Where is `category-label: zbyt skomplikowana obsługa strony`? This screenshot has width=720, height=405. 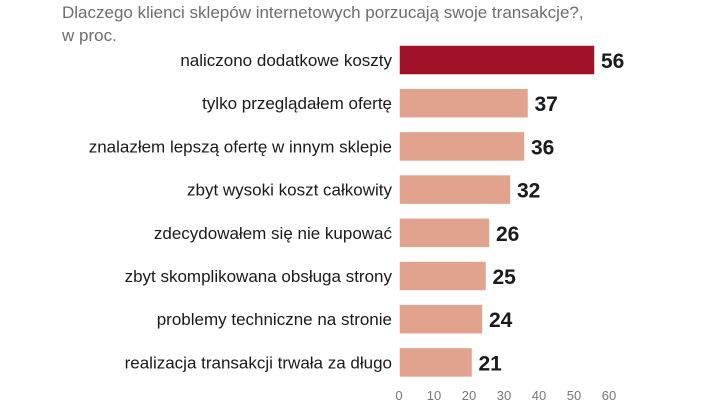
category-label: zbyt skomplikowana obsługa strony is located at coordinates (259, 276).